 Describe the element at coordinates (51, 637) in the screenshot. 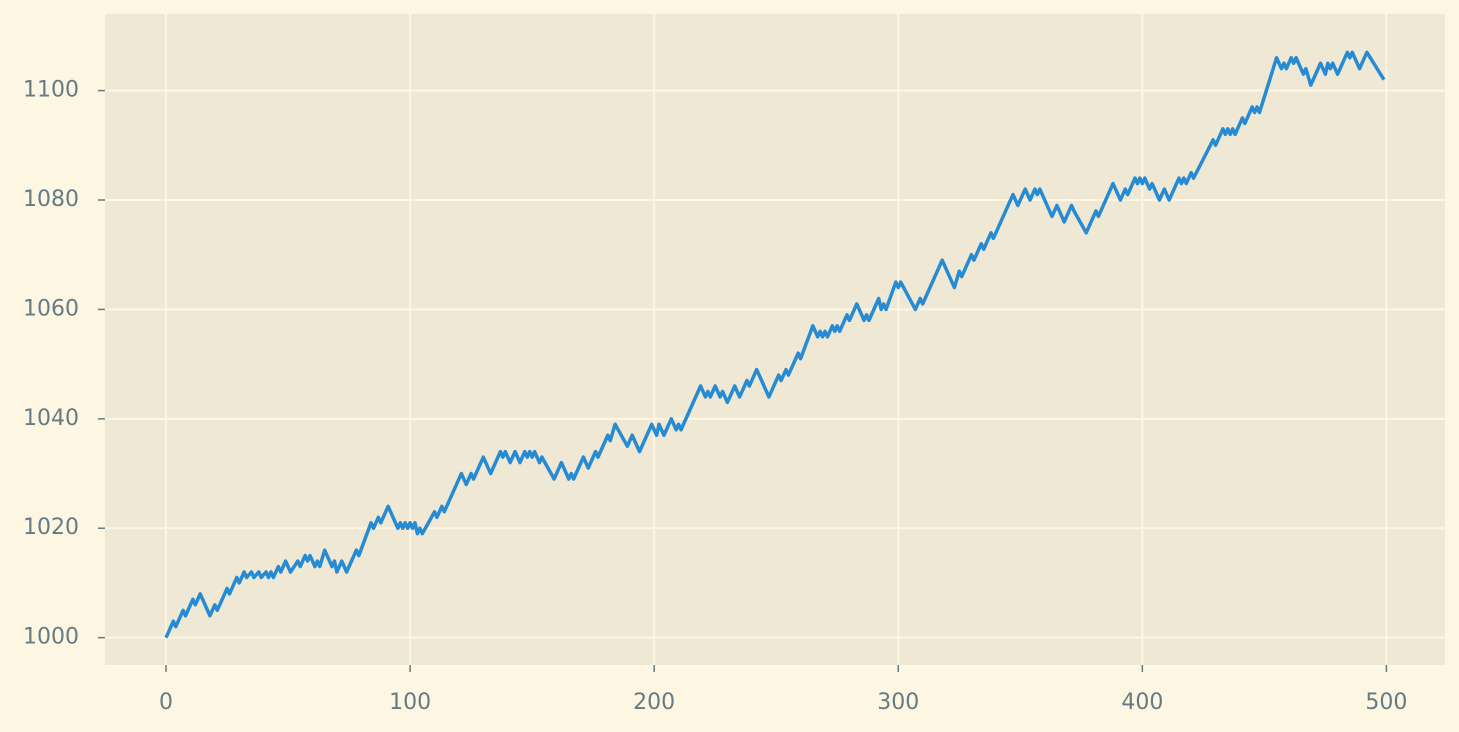

I see `y-tick-label: 1000` at that location.